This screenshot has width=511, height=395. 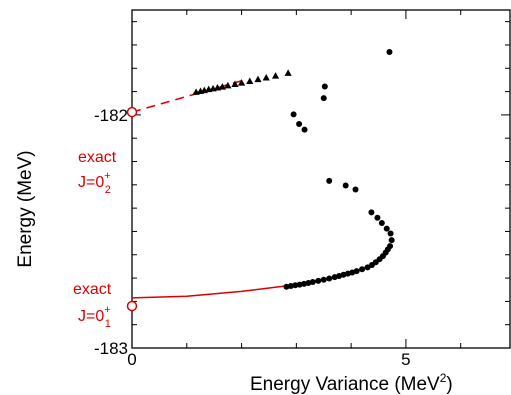 I want to click on annotation-lower-line2: J=0+ 1, so click(x=94, y=317).